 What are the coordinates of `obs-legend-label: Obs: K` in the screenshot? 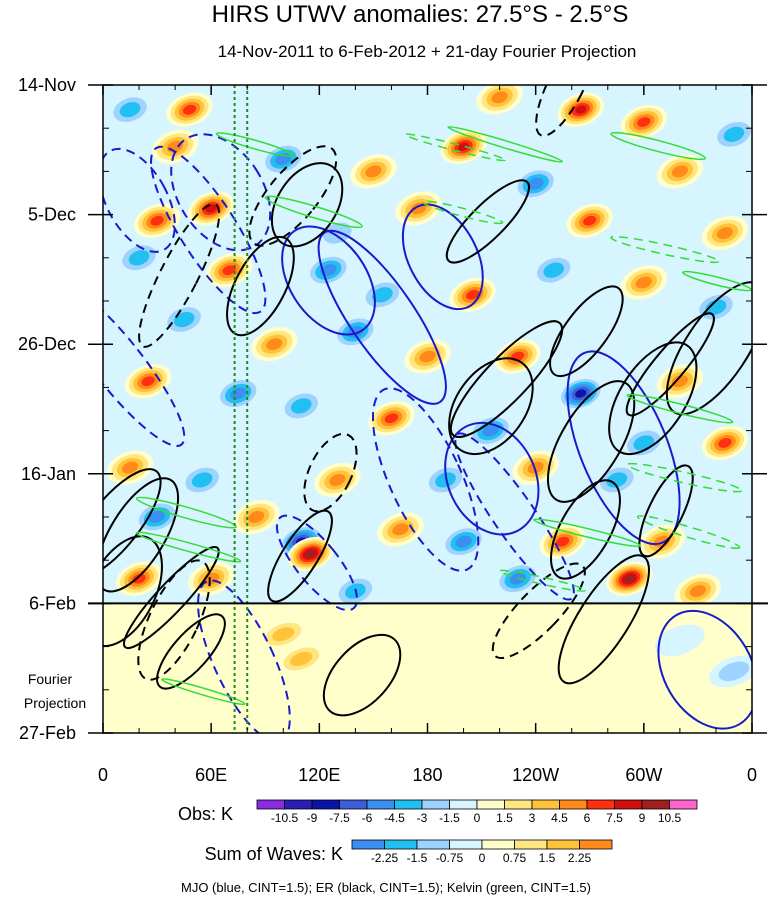 It's located at (205, 814).